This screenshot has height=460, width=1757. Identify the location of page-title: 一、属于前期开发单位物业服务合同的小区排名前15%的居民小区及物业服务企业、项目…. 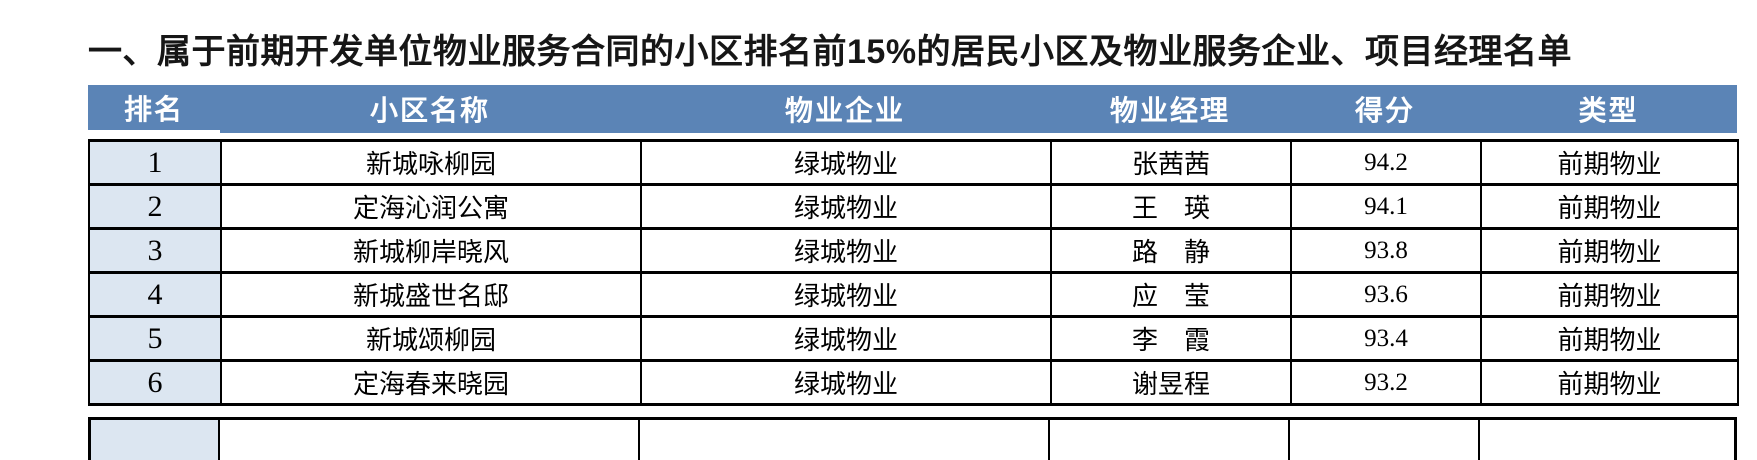
(830, 52).